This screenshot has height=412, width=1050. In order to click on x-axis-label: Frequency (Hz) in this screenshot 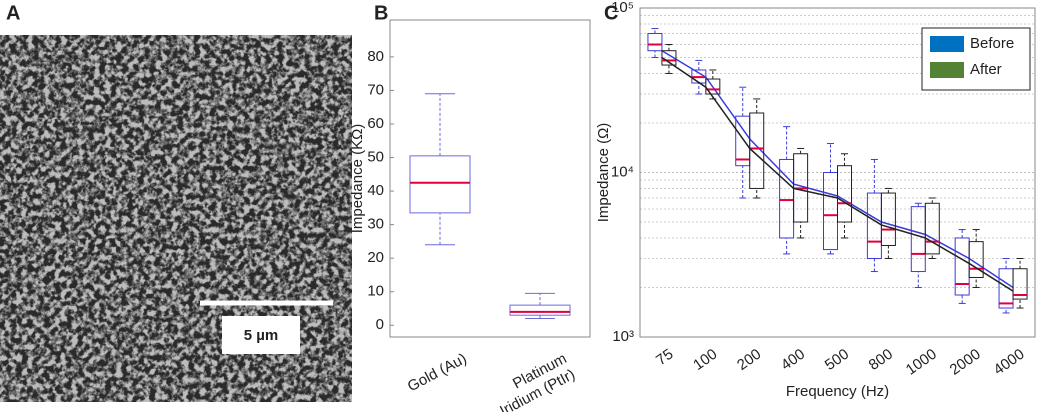, I will do `click(837, 391)`.